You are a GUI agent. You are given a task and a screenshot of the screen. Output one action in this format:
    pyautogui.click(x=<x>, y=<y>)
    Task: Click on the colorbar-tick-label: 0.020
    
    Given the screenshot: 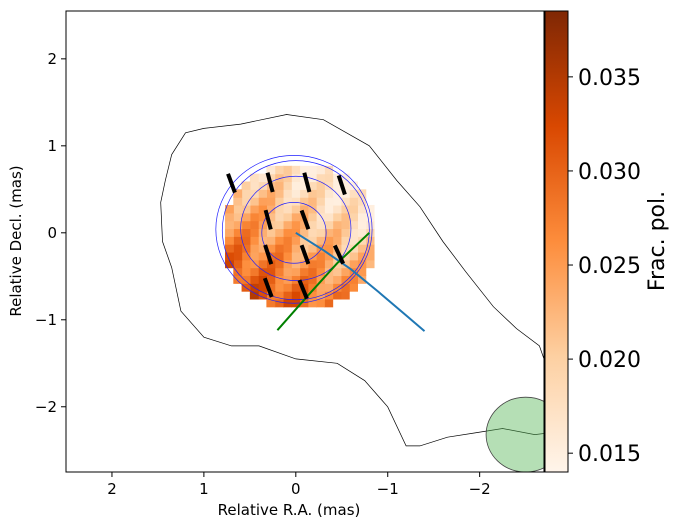 What is the action you would take?
    pyautogui.click(x=609, y=360)
    